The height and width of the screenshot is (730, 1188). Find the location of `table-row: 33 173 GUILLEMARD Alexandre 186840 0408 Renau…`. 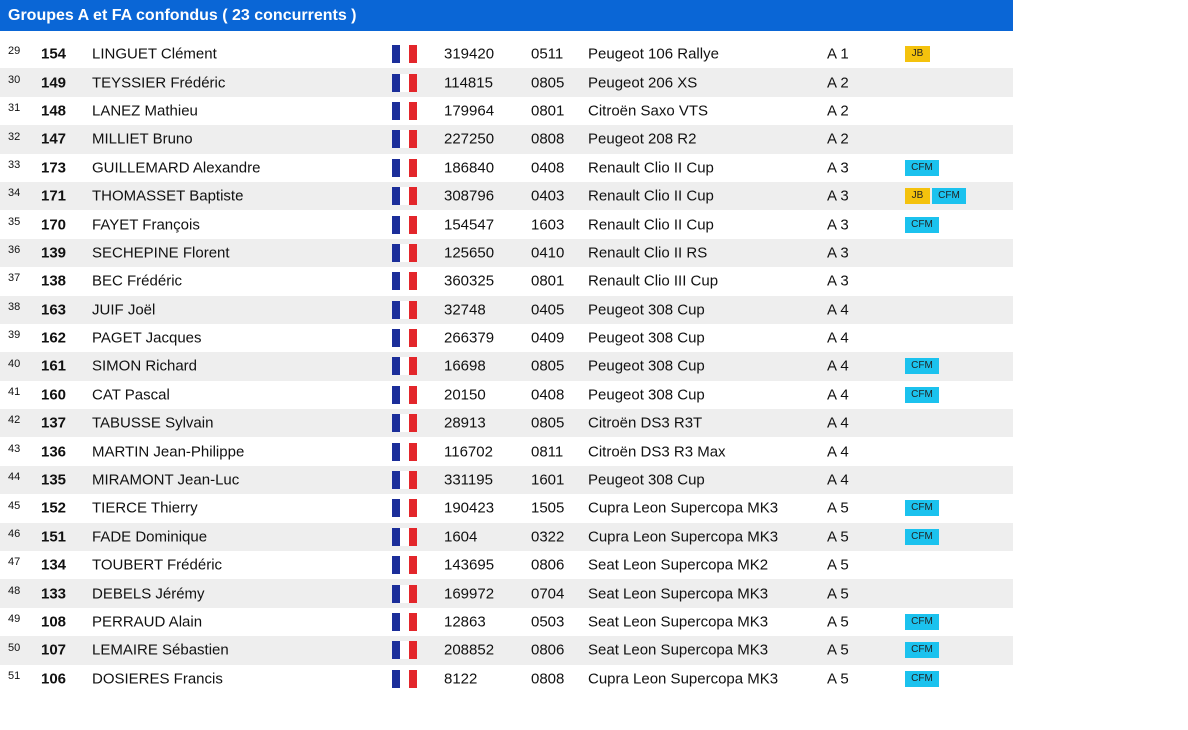

table-row: 33 173 GUILLEMARD Alexandre 186840 0408 Renau… is located at coordinates (506, 168).